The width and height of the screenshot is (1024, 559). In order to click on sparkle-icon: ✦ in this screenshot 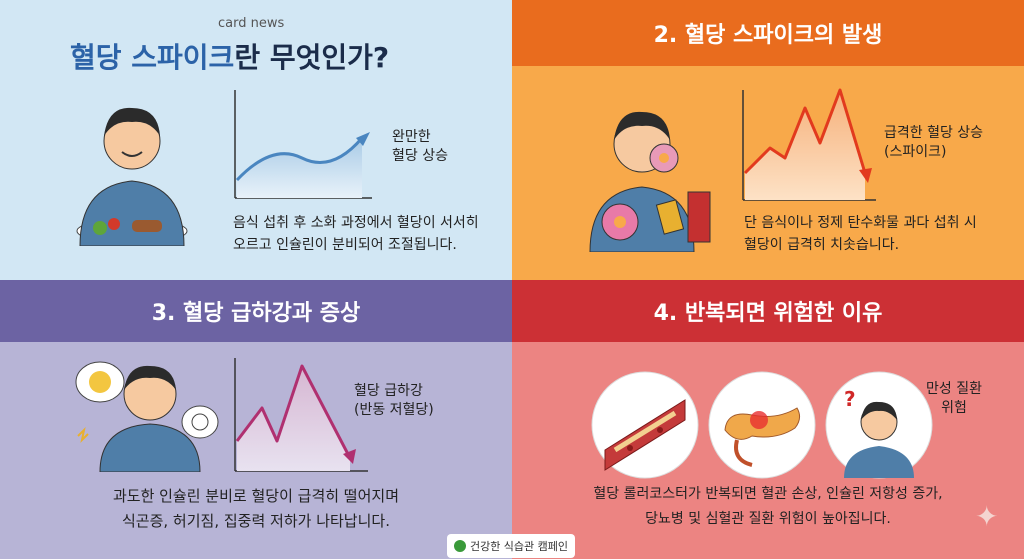, I will do `click(987, 516)`.